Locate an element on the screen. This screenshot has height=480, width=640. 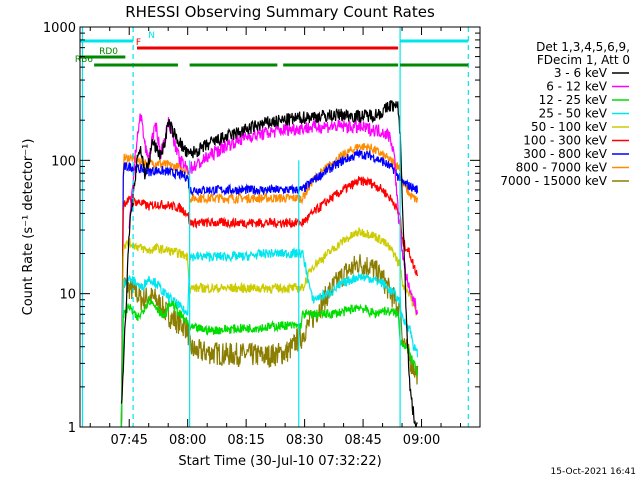
legend-label-8: 7000 - 15000 keV is located at coordinates (553, 181).